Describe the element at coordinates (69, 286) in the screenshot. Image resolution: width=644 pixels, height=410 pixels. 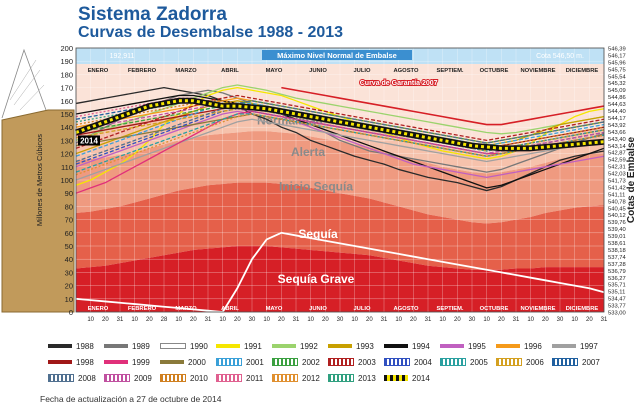
I see `y-tick-label: 20` at that location.